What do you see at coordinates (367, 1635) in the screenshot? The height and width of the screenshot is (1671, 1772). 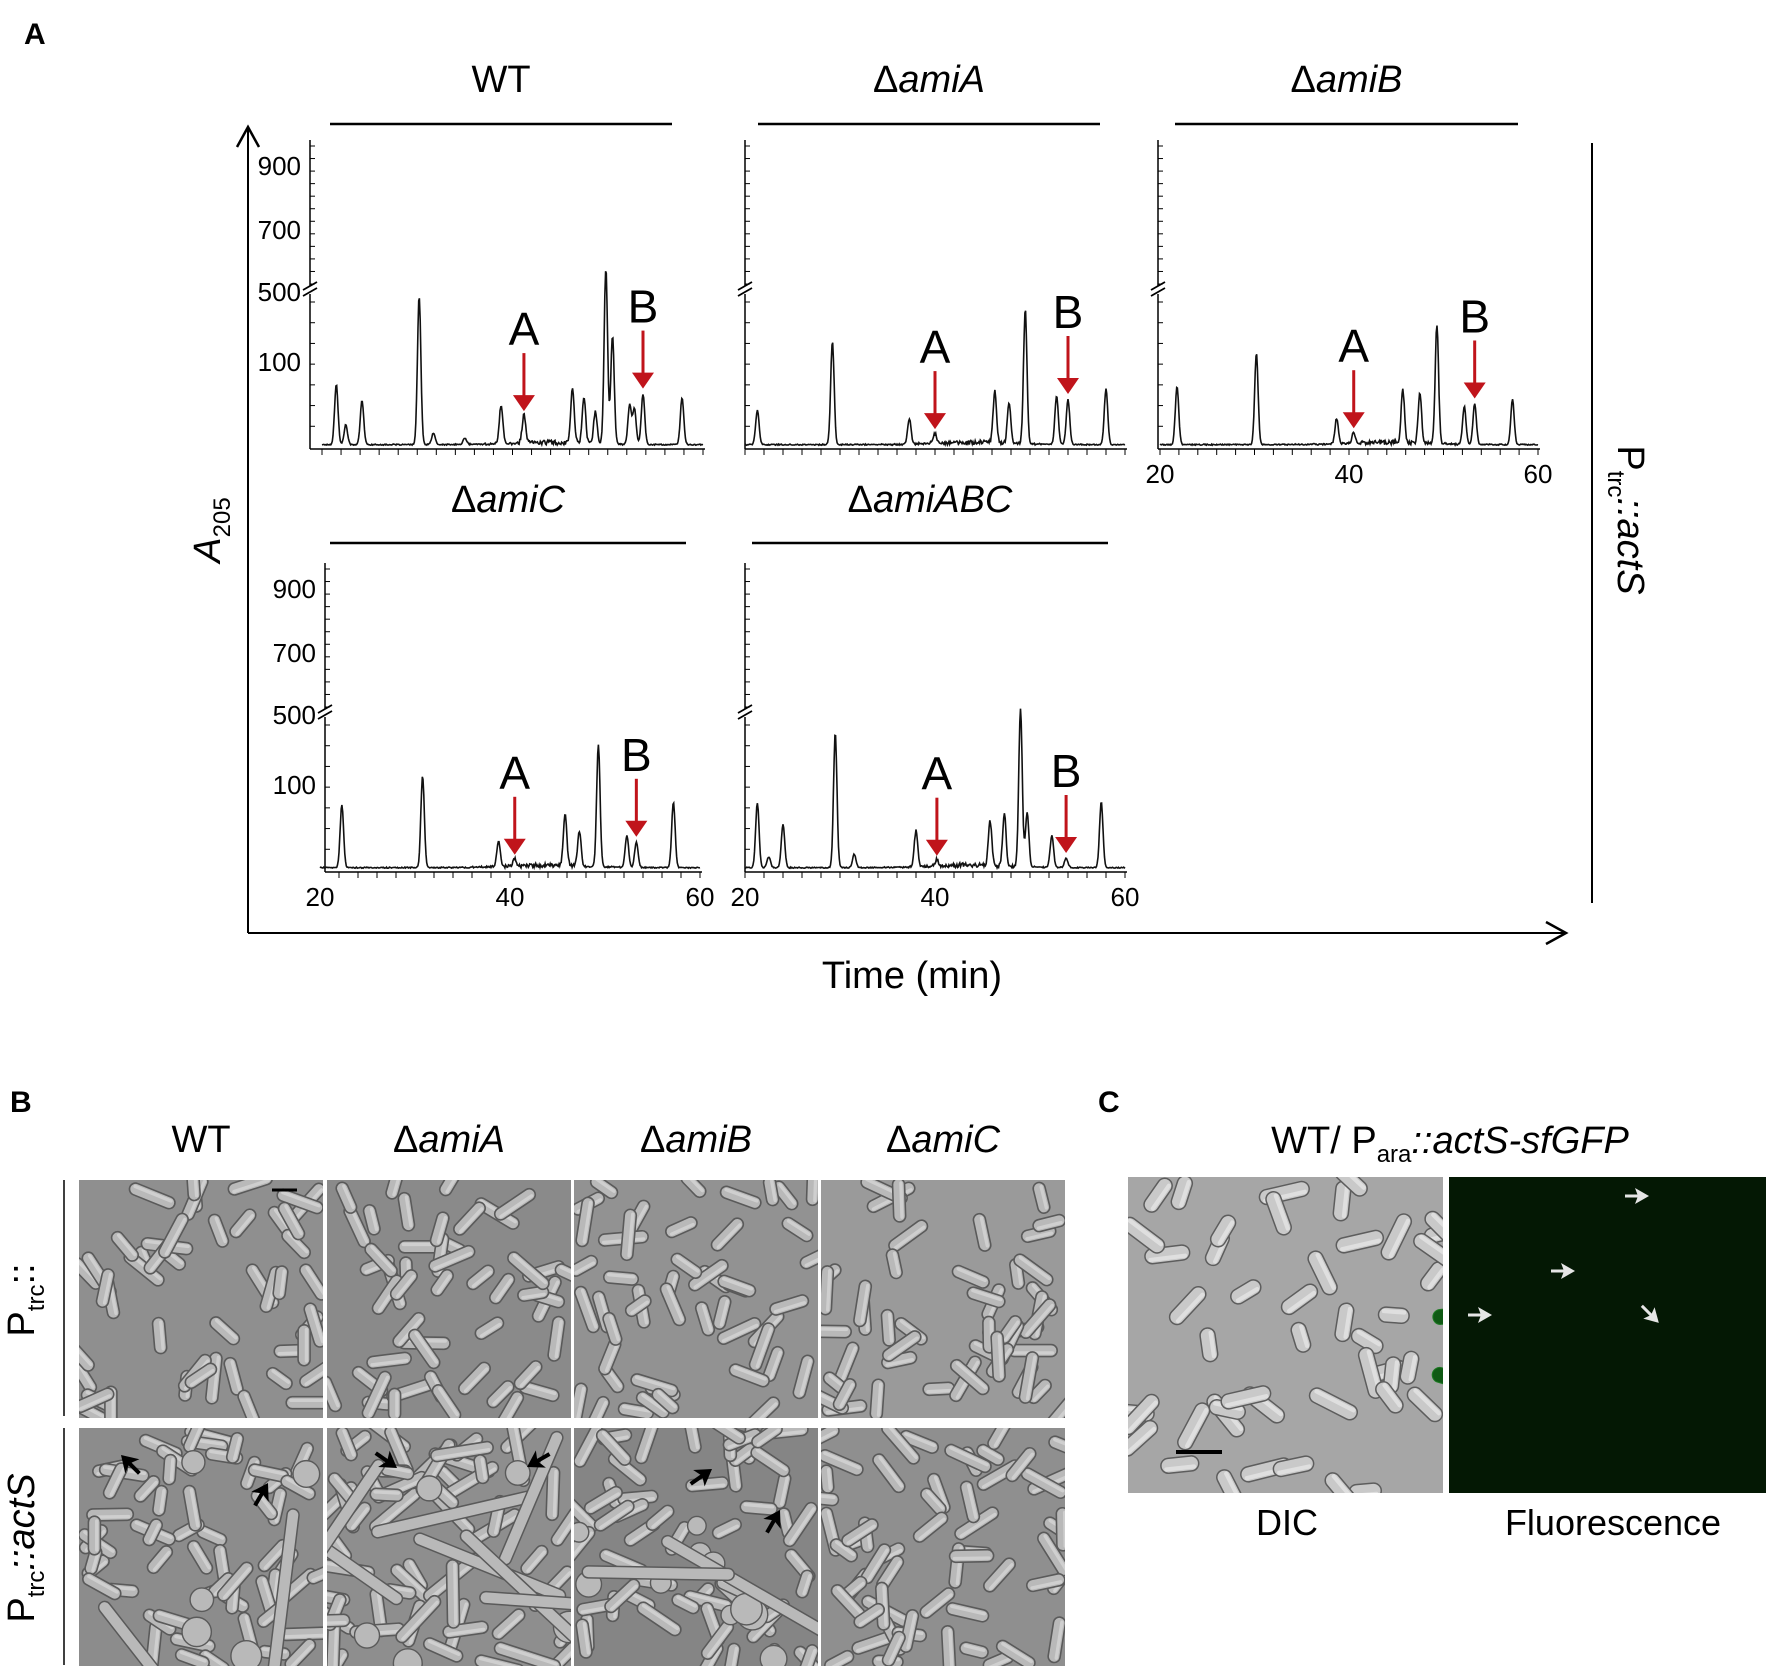 I see `spherical-cell` at bounding box center [367, 1635].